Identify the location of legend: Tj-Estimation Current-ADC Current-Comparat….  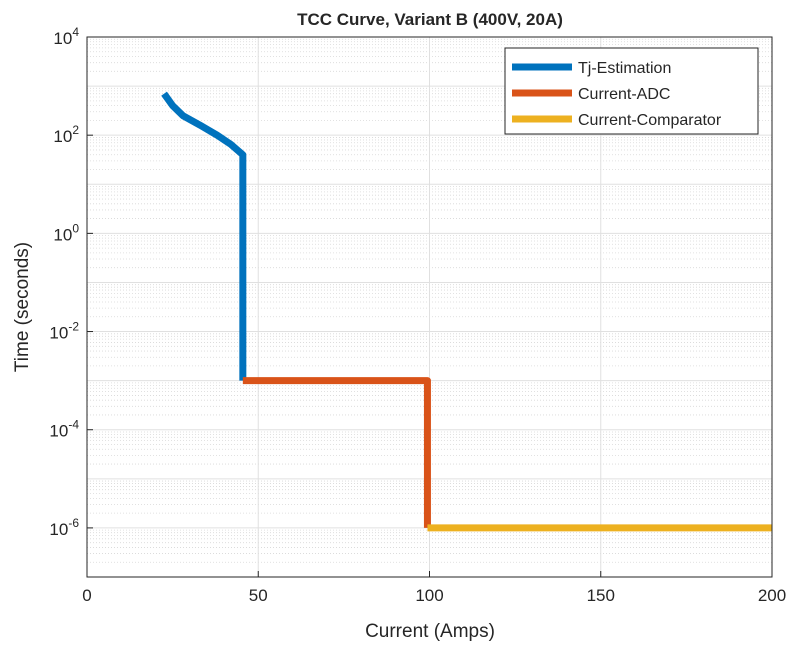
(631, 91).